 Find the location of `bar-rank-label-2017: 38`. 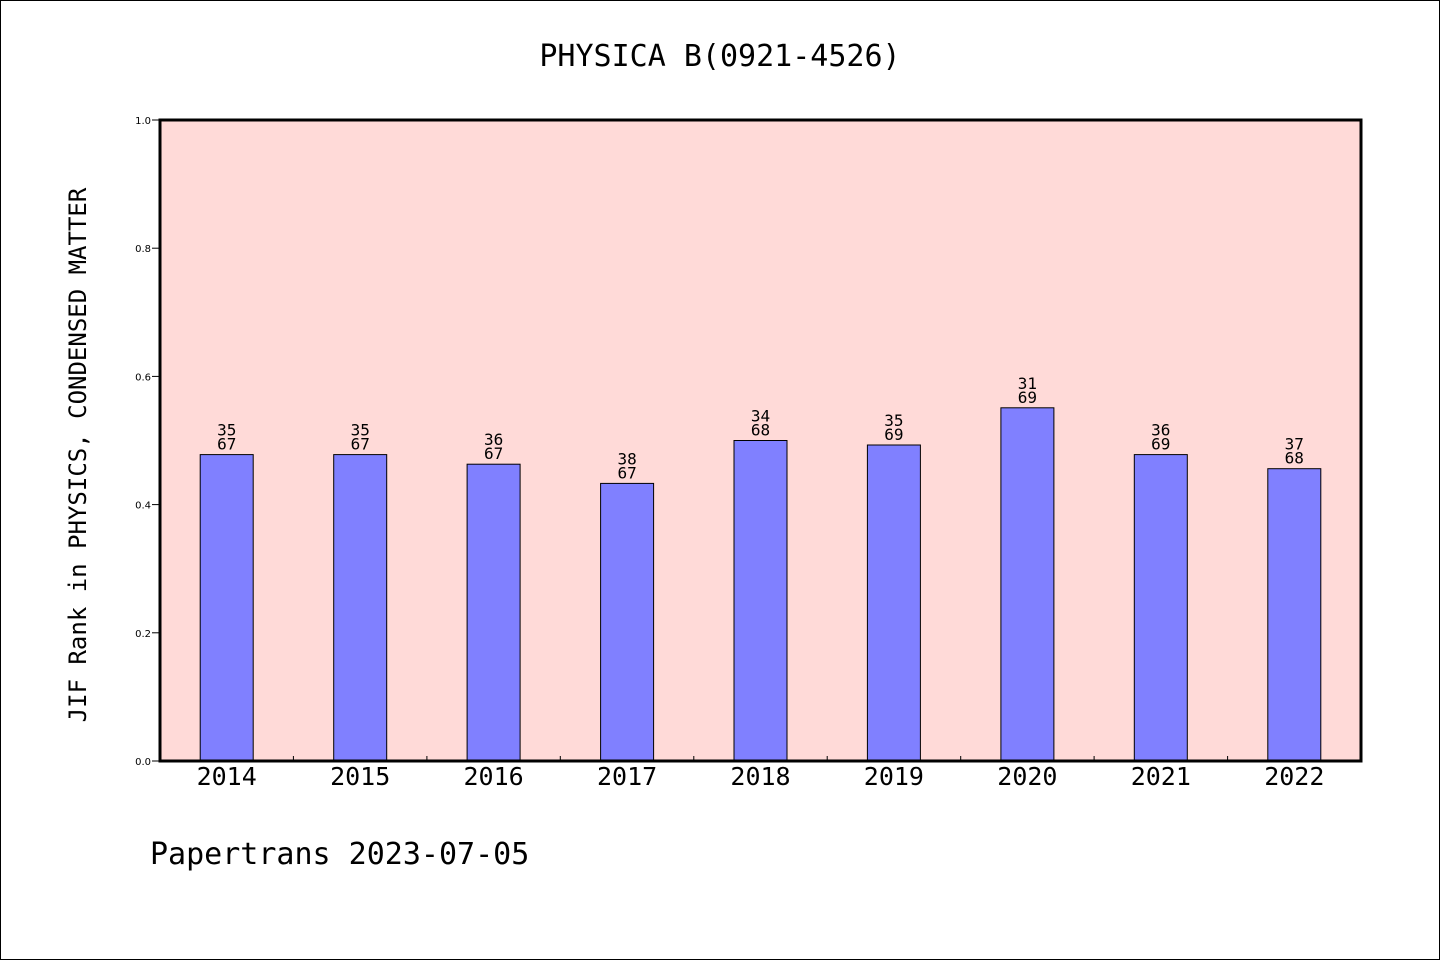

bar-rank-label-2017: 38 is located at coordinates (626, 458).